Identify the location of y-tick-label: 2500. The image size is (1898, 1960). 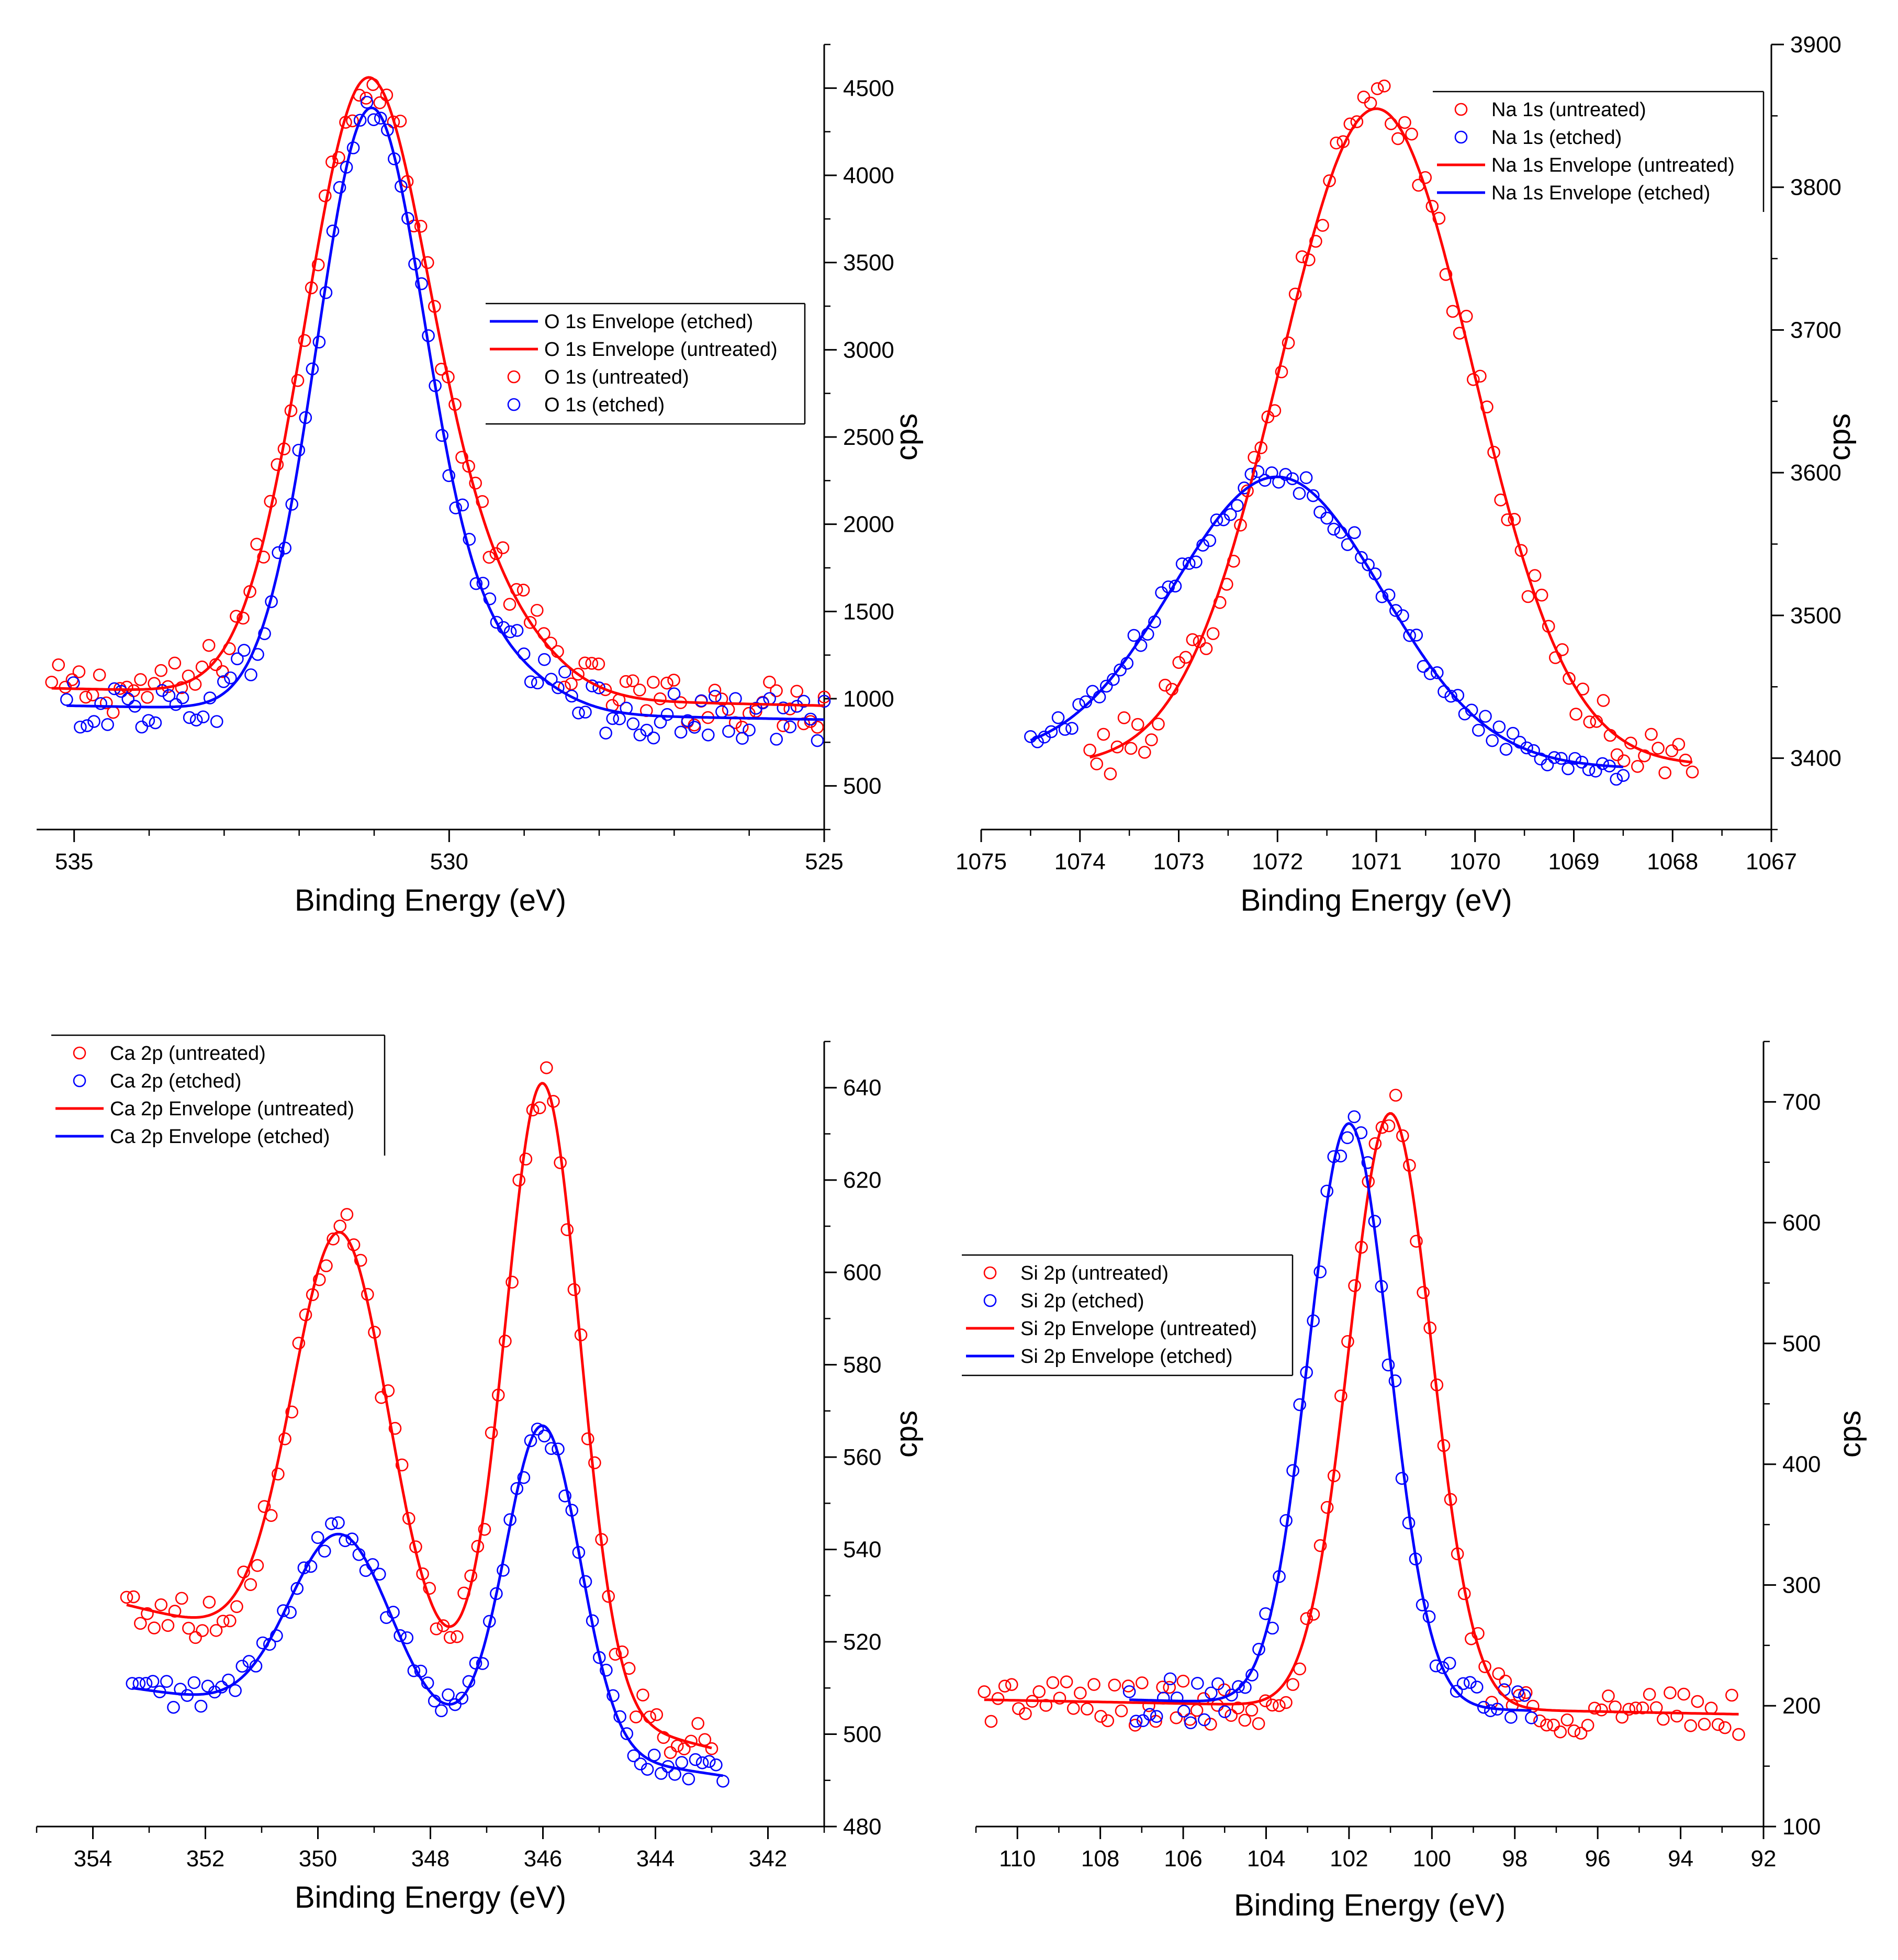
(869, 437).